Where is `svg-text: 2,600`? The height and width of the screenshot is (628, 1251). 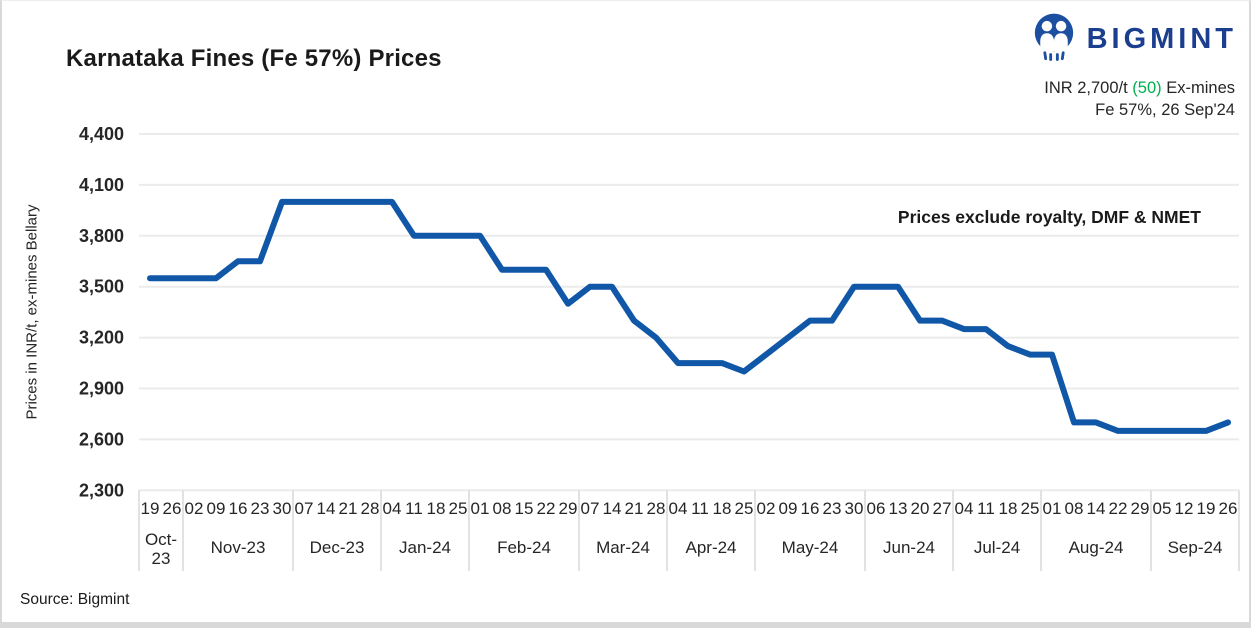 svg-text: 2,600 is located at coordinates (101, 439).